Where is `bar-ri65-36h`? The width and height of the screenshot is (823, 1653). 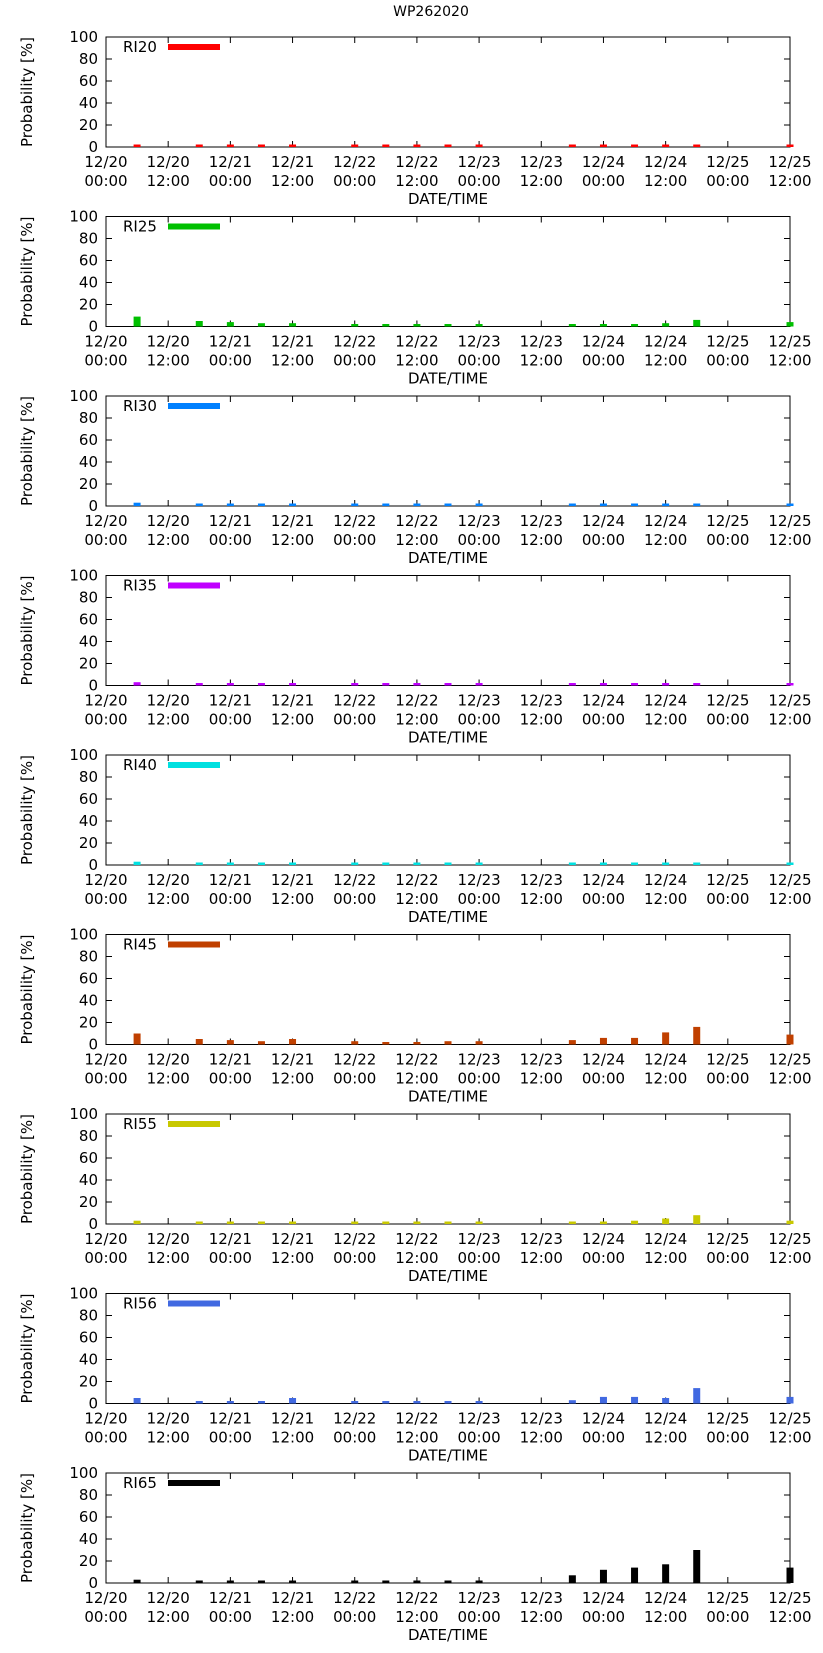
bar-ri65-36h is located at coordinates (293, 1581).